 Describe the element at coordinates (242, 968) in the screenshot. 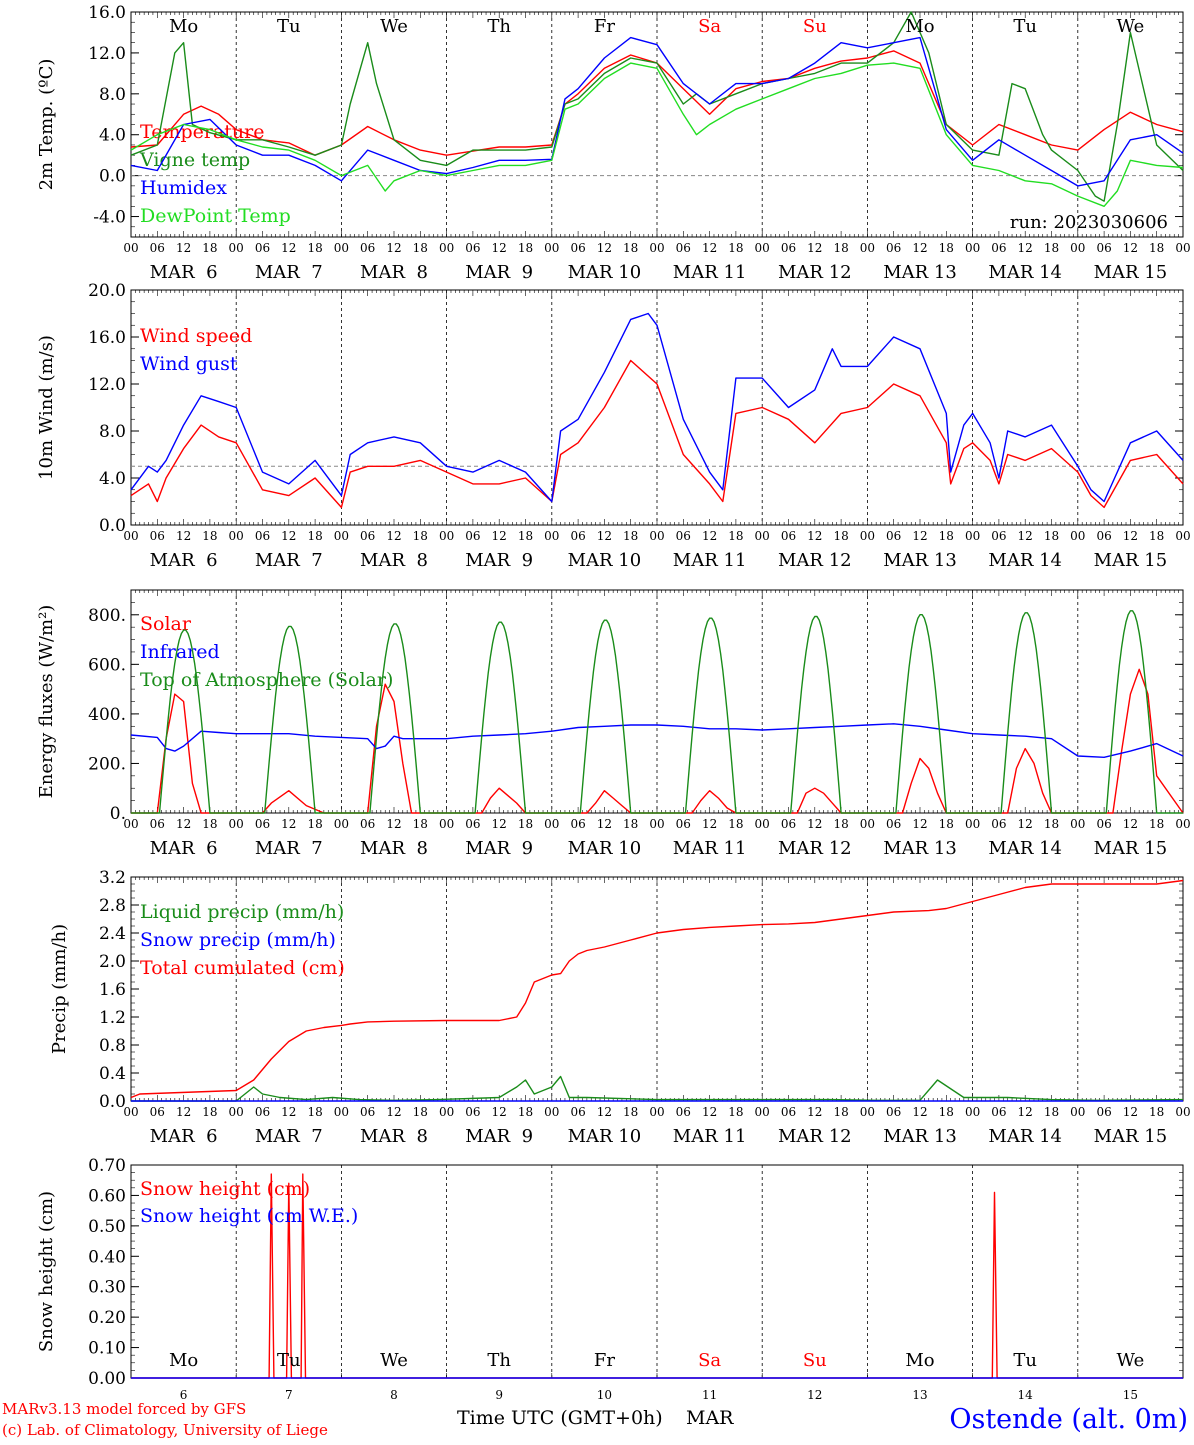

I see `legend-entry: Total cumulated (cm)` at that location.